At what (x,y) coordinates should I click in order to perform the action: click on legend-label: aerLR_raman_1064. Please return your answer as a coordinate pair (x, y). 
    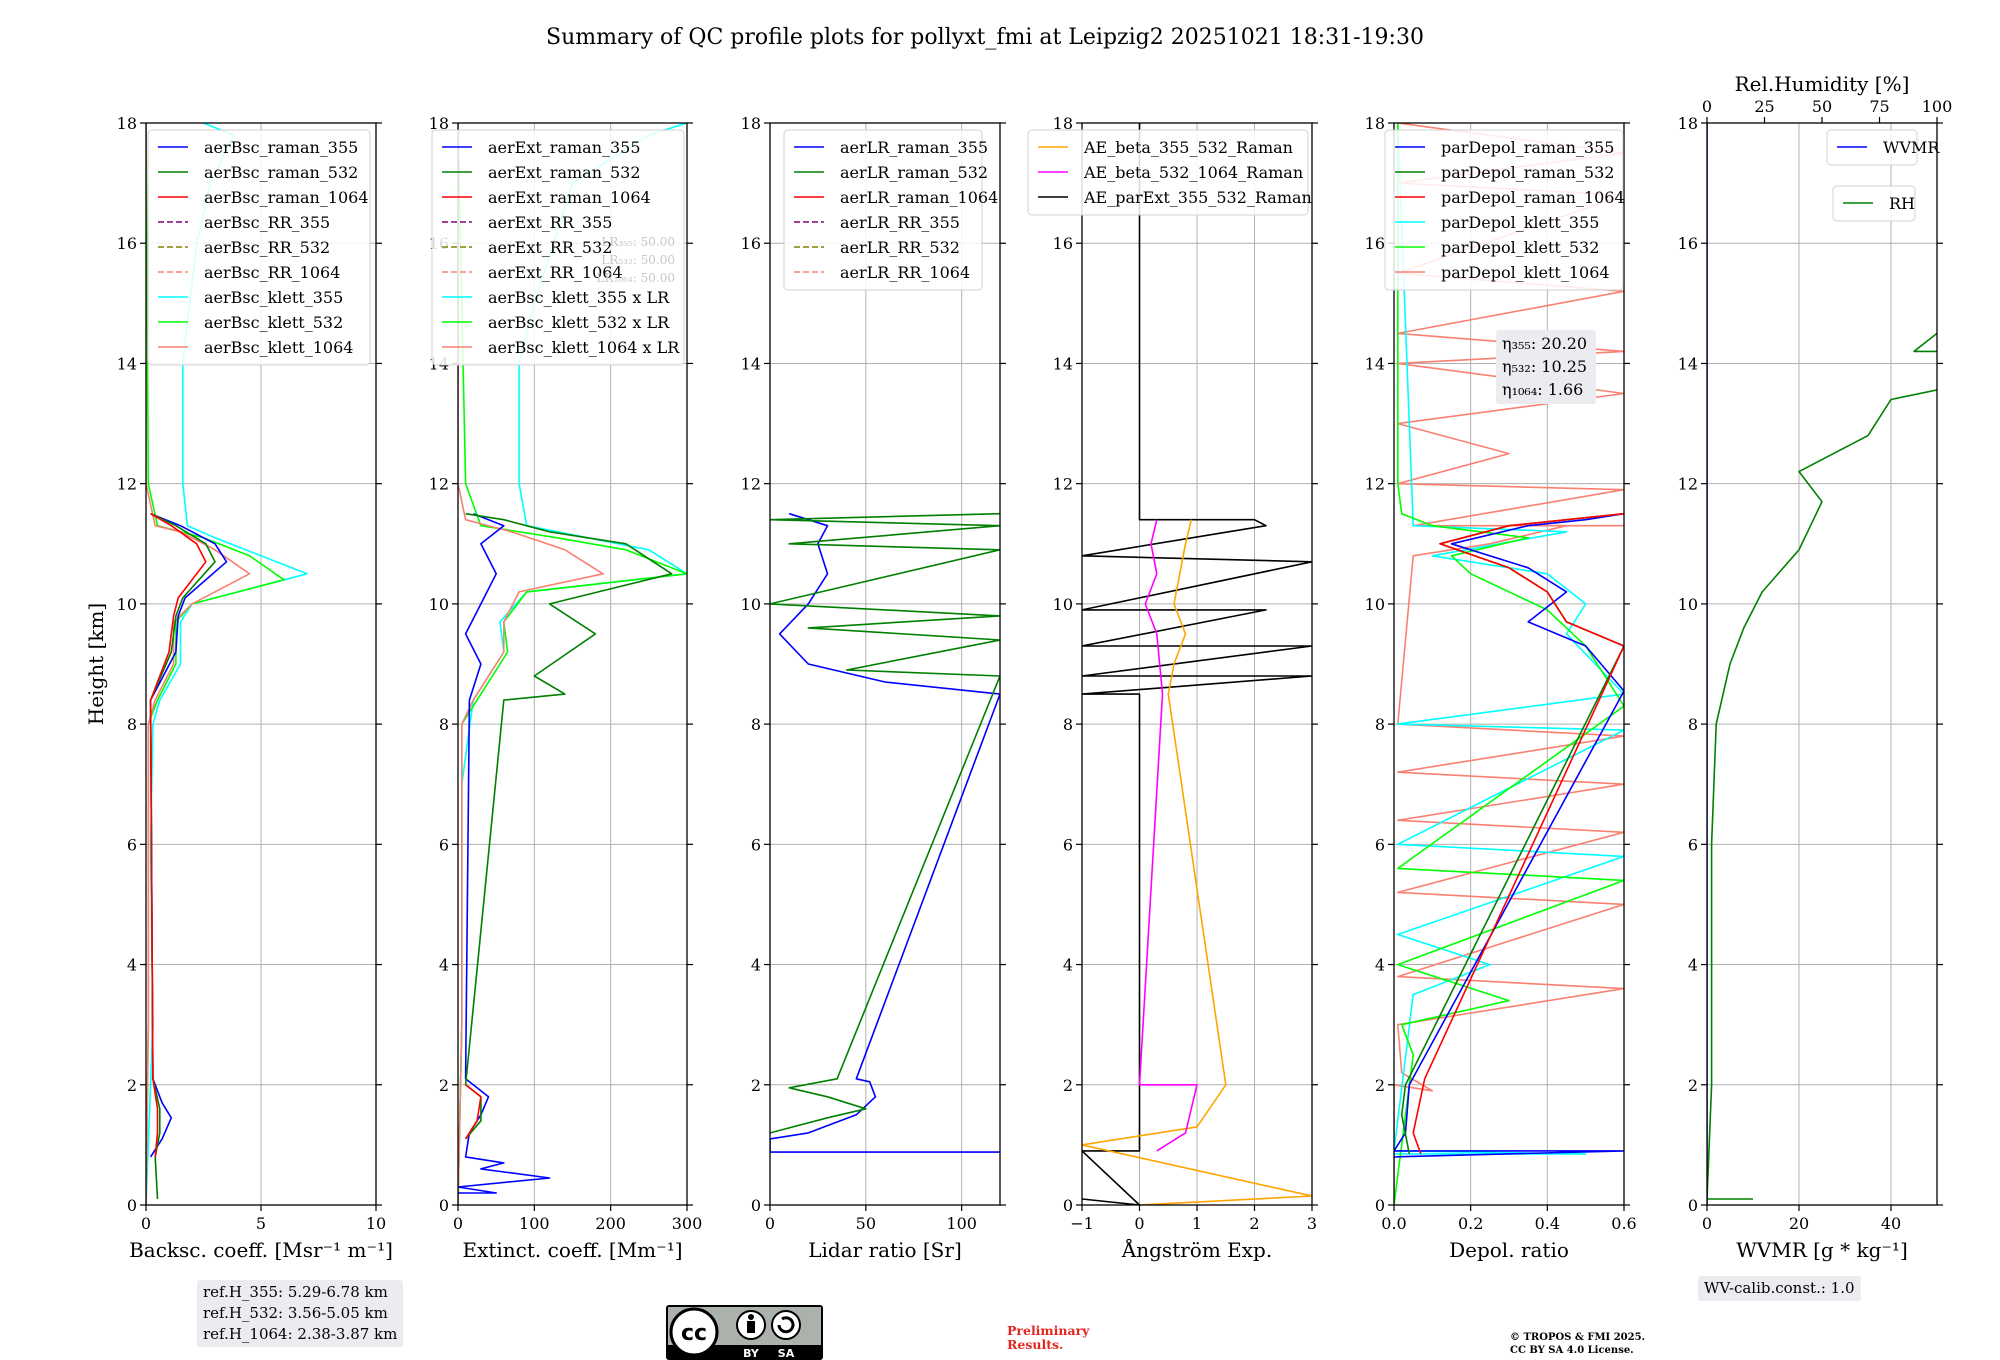
    Looking at the image, I should click on (919, 197).